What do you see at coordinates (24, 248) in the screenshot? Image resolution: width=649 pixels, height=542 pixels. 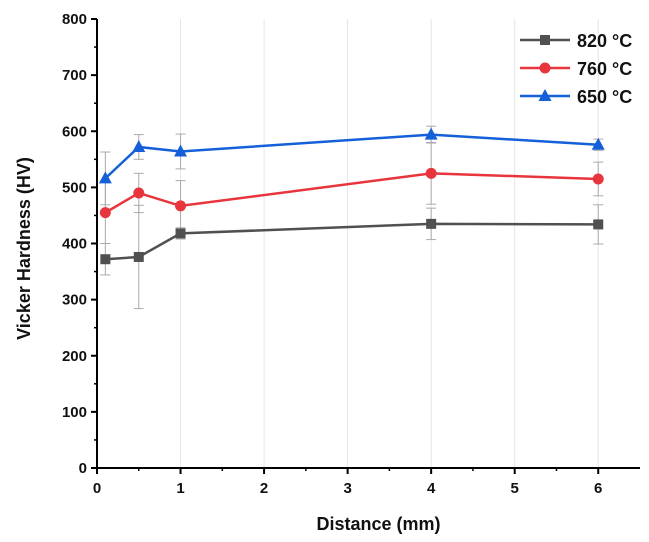 I see `y-axis-title: Vicker Hardness (HV)` at bounding box center [24, 248].